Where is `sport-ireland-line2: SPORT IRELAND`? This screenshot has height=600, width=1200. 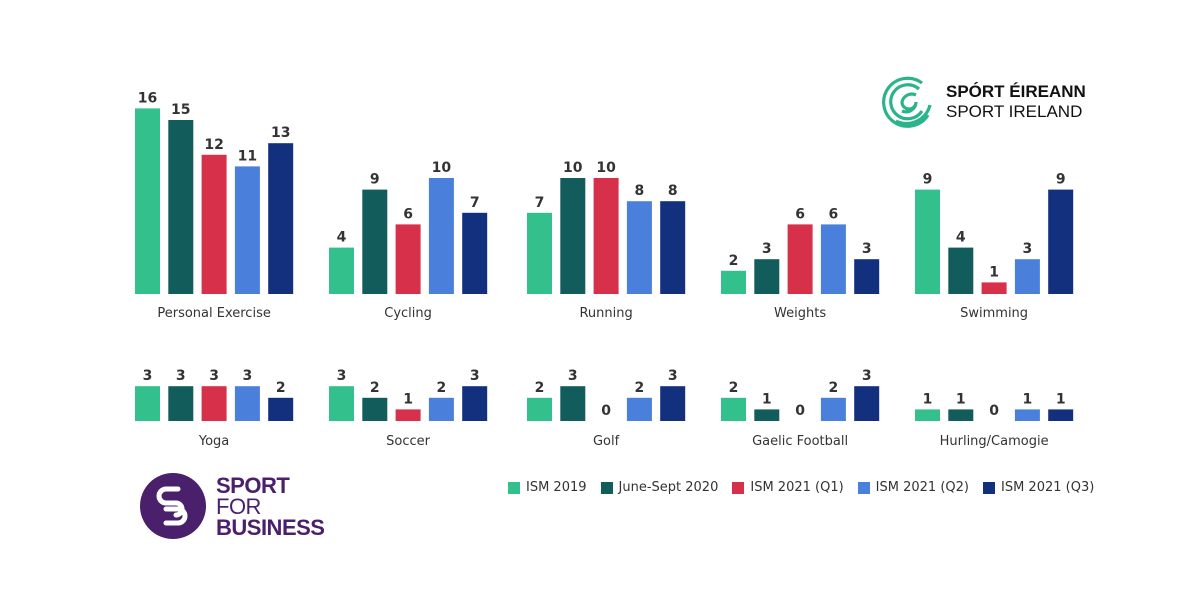 sport-ireland-line2: SPORT IRELAND is located at coordinates (1014, 111).